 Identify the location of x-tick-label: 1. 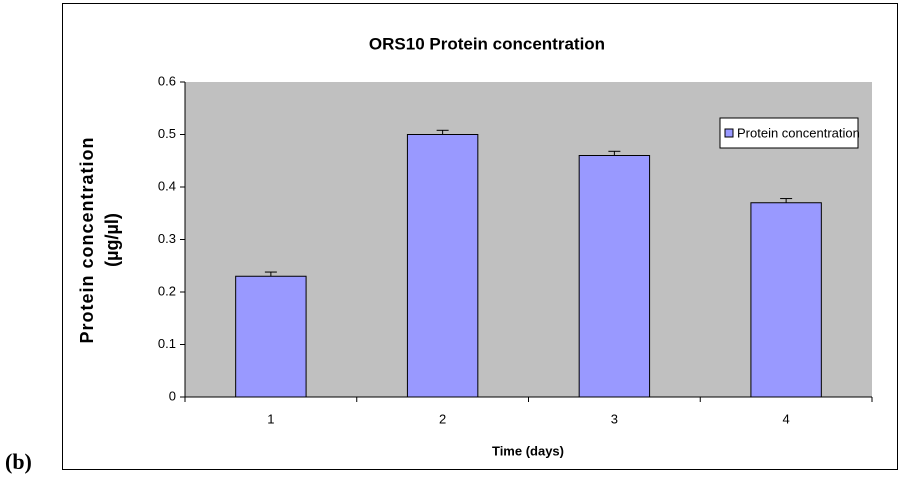
(270, 418).